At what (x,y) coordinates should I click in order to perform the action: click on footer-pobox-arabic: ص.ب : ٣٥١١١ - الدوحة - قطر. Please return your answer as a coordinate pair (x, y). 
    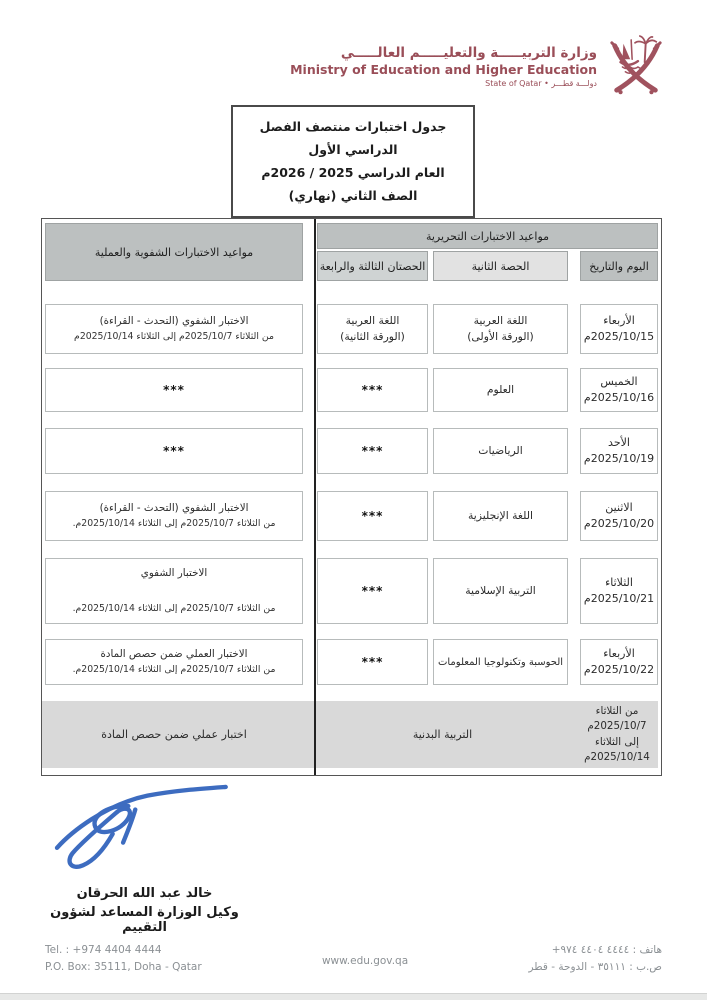
    Looking at the image, I should click on (595, 967).